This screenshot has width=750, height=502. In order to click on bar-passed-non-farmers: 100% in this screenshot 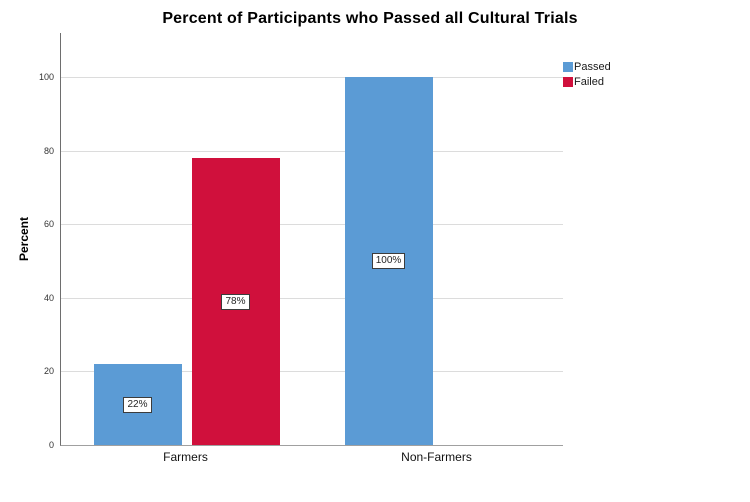, I will do `click(388, 261)`.